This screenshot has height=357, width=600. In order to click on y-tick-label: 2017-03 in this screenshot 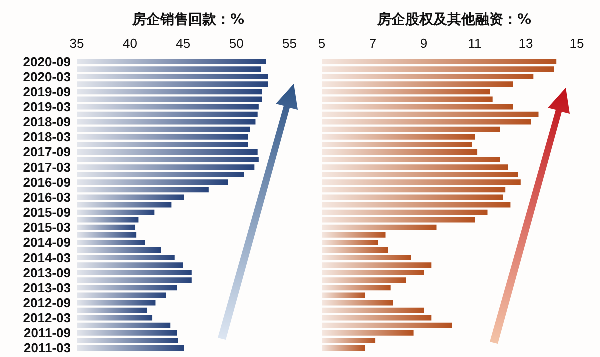, I will do `click(47, 167)`.